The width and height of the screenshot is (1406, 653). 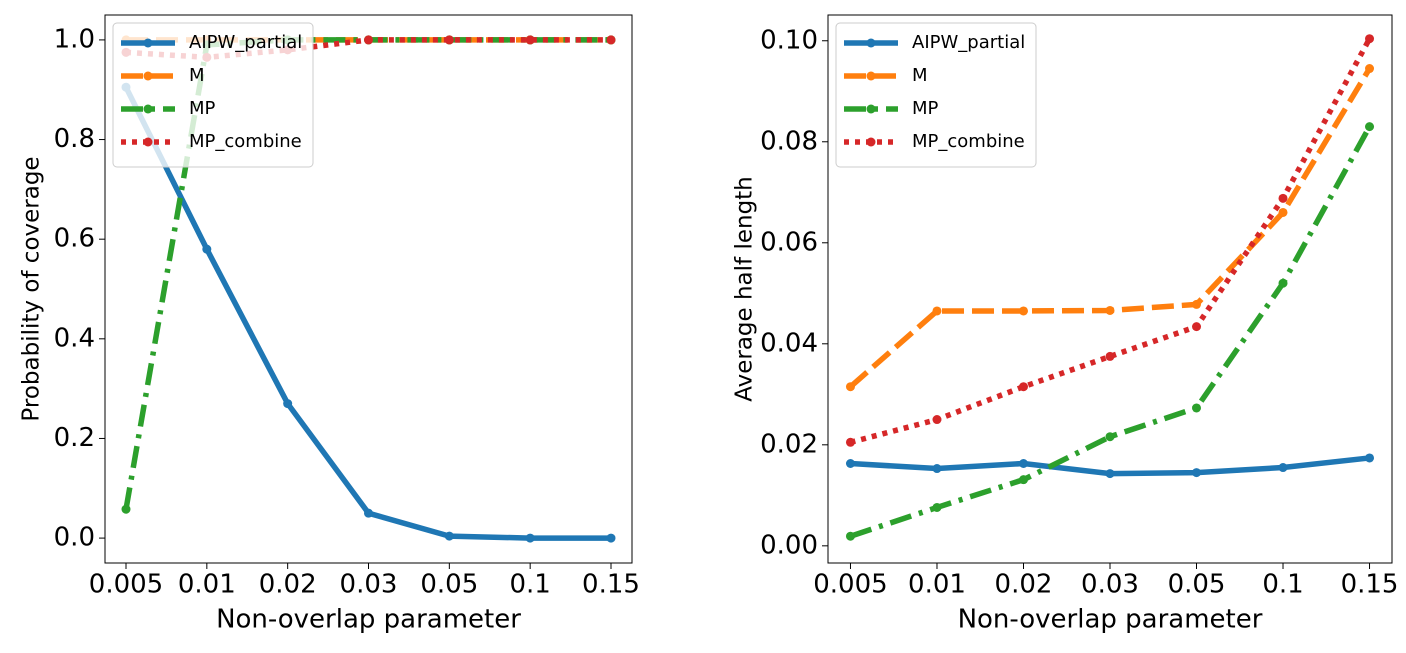 I want to click on y-tick-label: 0.10, so click(x=789, y=40).